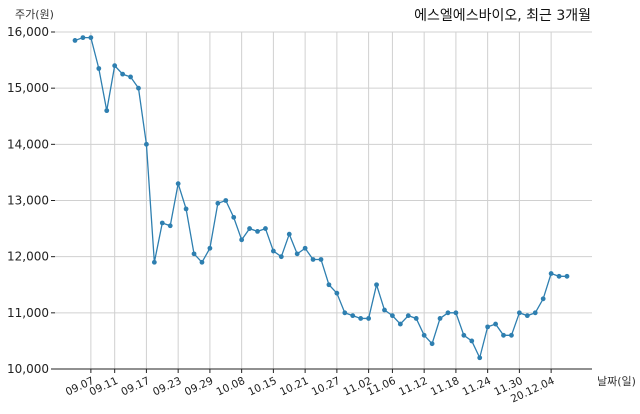  Describe the element at coordinates (502, 16) in the screenshot. I see `chart-title: 에스엘에스바이오, 최근 3개월` at that location.